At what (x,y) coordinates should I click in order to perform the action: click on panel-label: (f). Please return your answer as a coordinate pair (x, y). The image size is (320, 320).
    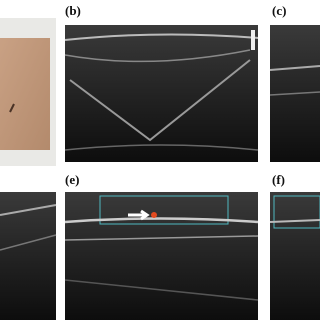
    Looking at the image, I should click on (278, 179).